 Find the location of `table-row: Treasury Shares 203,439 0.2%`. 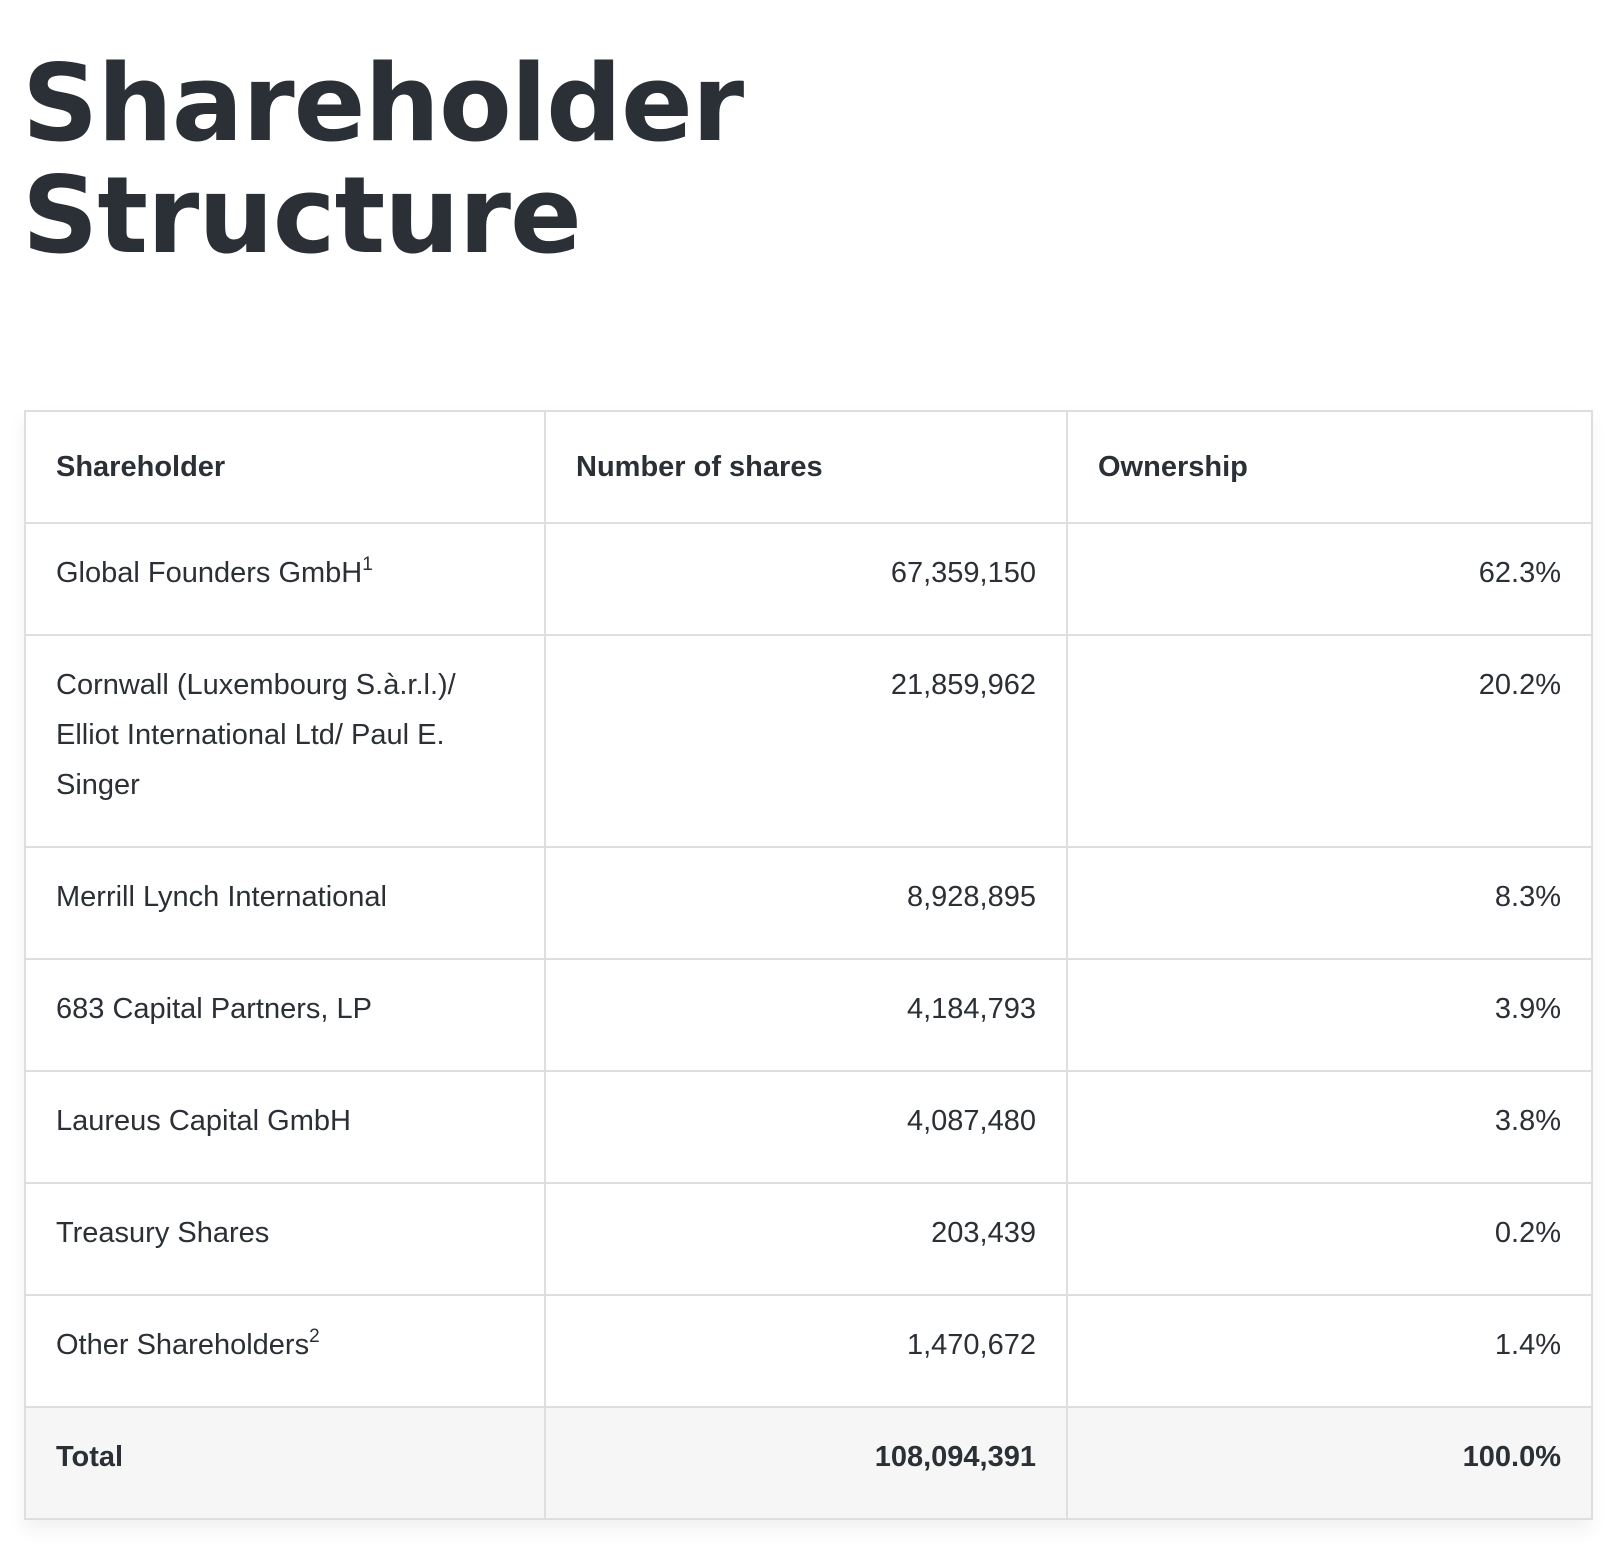

table-row: Treasury Shares 203,439 0.2% is located at coordinates (808, 1239).